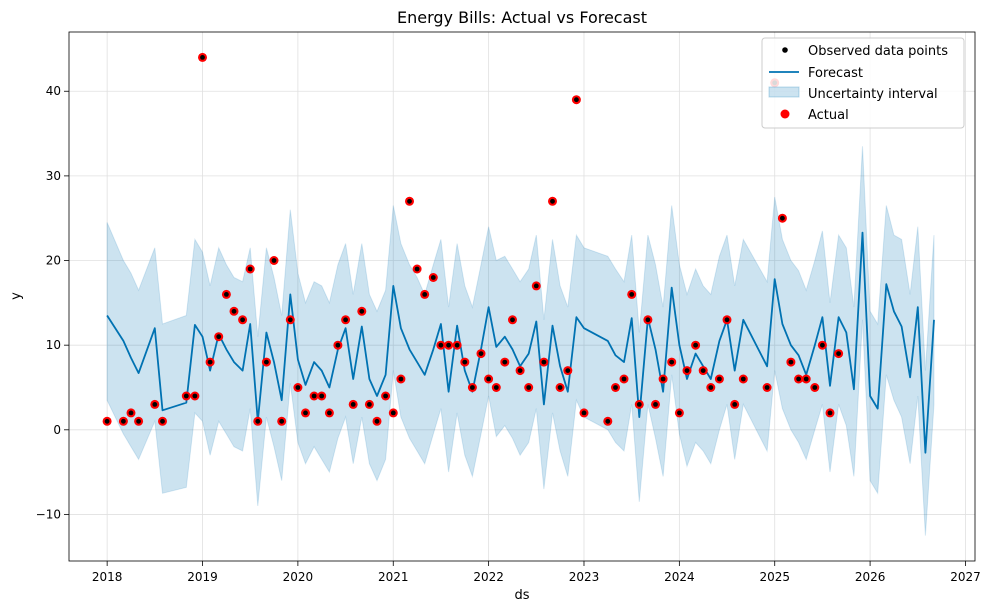  I want to click on y-axis-ticks: −10 0 10 20 30 40, so click(52, 302).